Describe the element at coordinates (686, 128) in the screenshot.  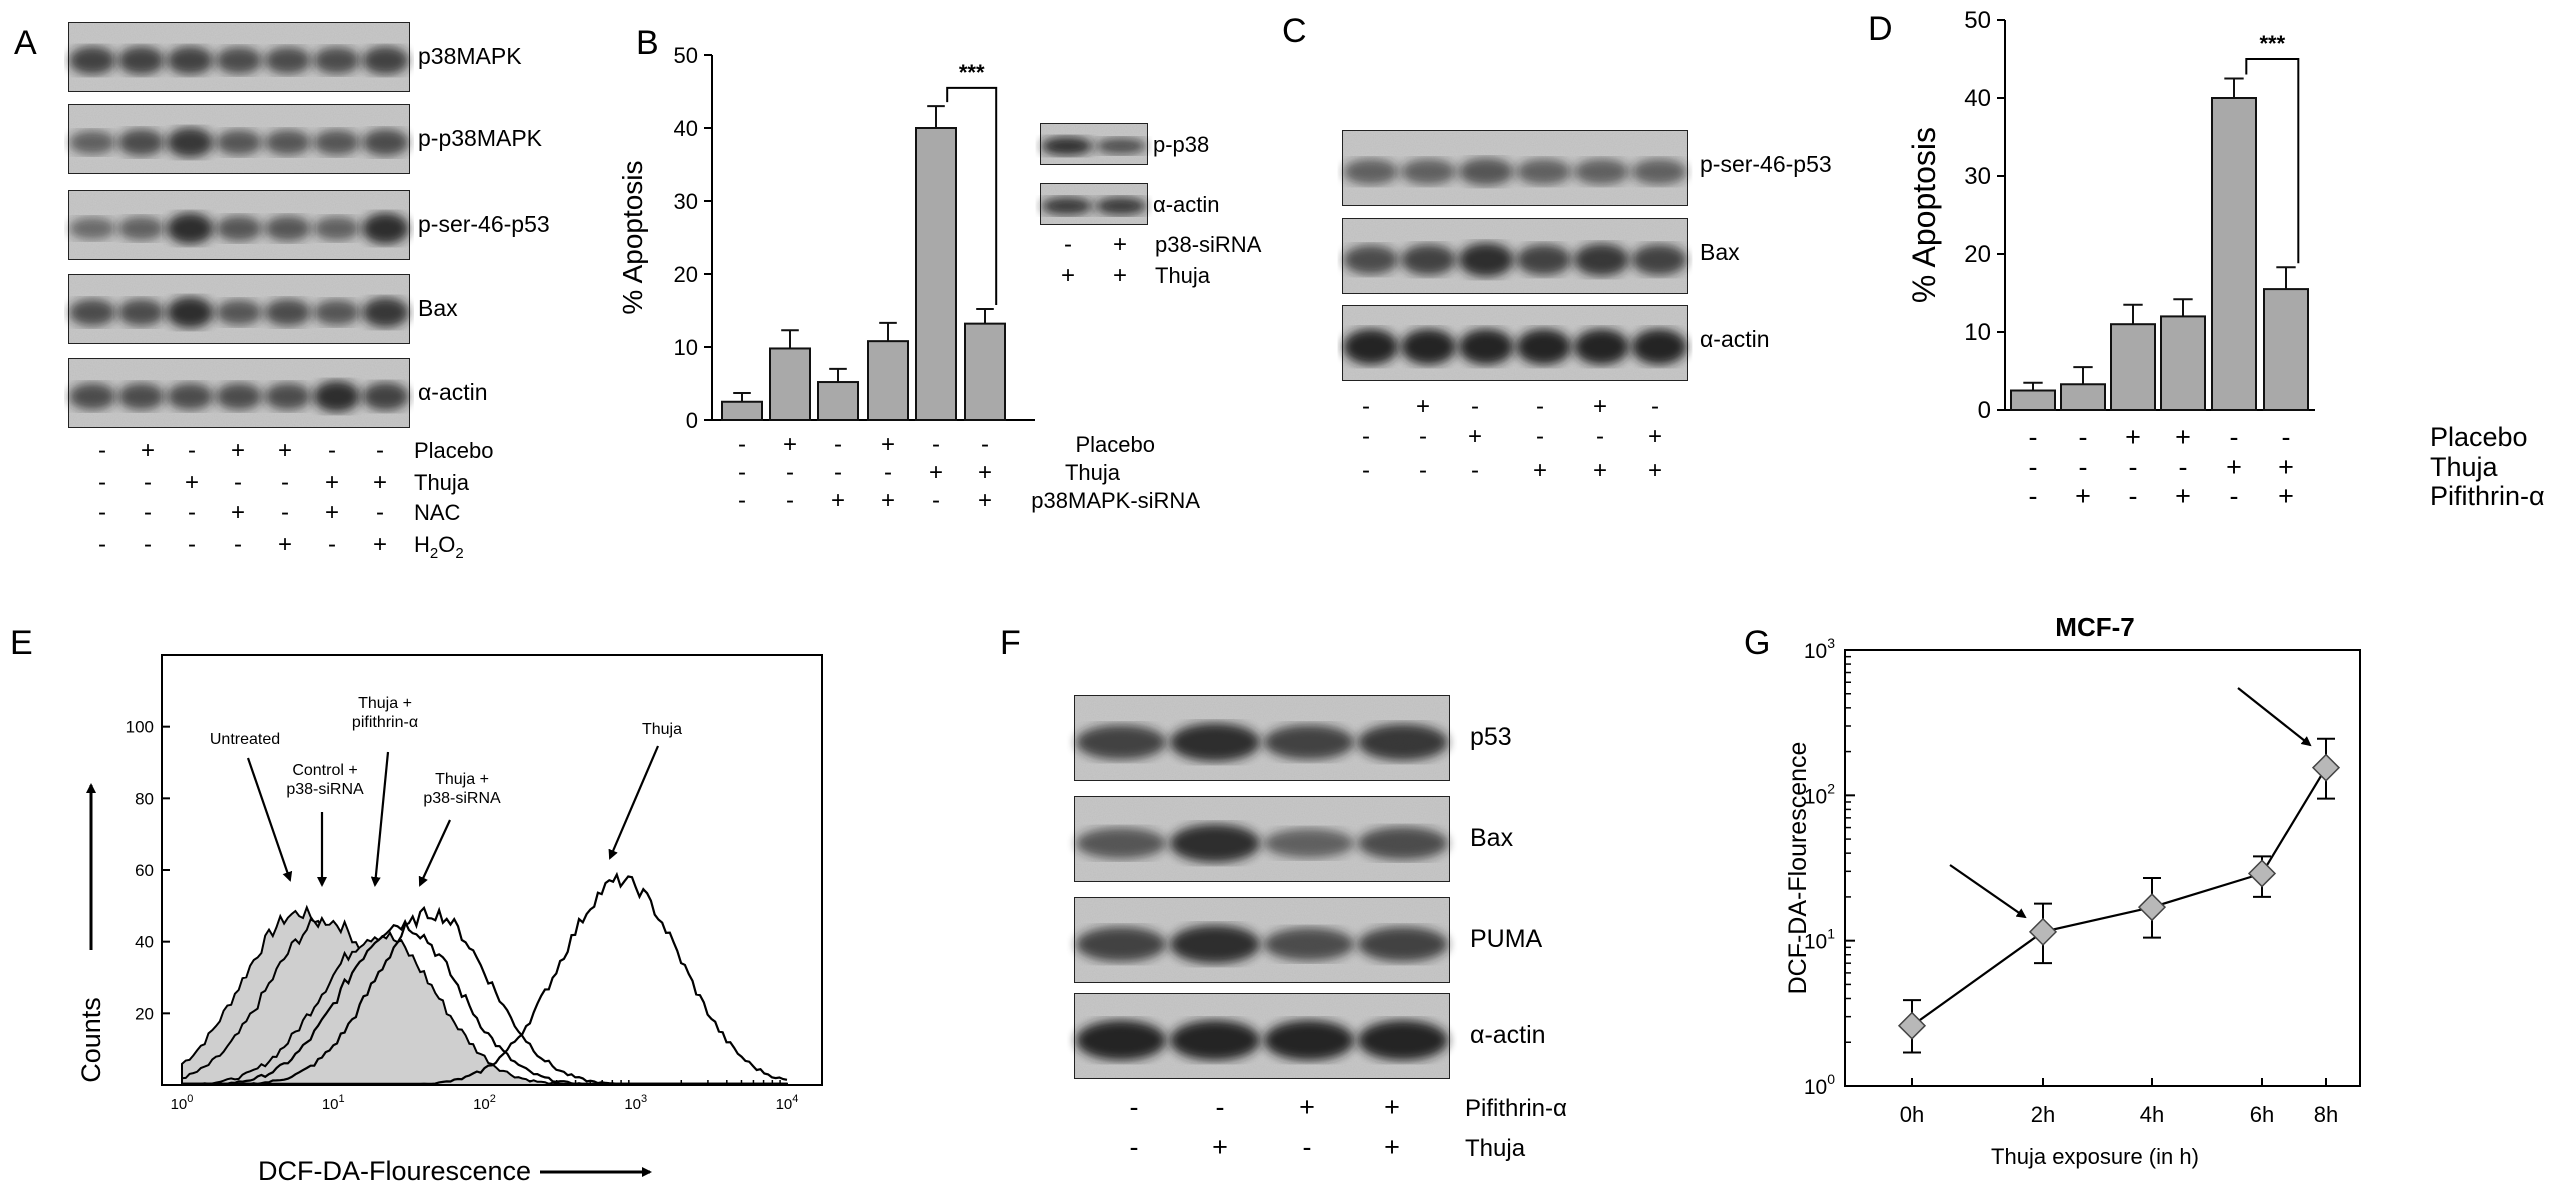
I see `y-tick-label: 40` at that location.